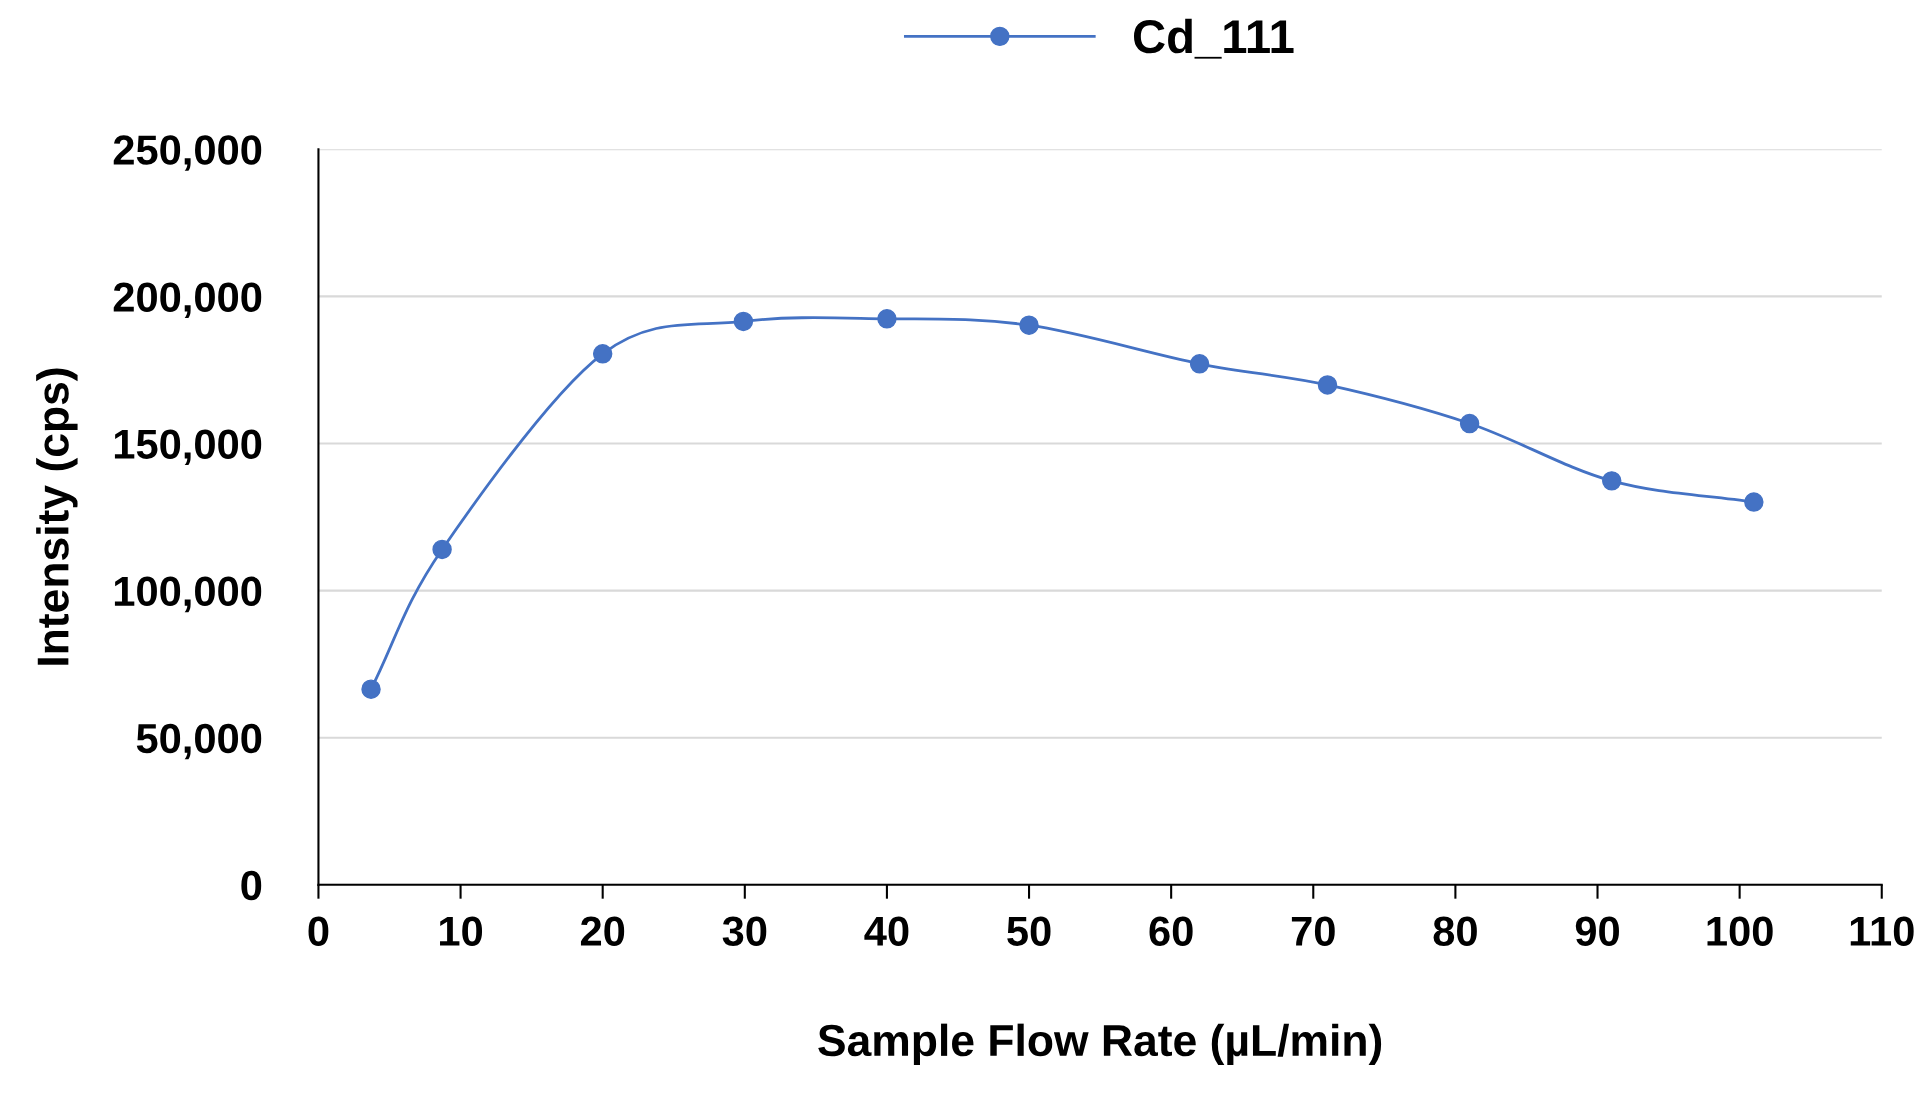  Describe the element at coordinates (1597, 931) in the screenshot. I see `x-tick-label: 90` at that location.